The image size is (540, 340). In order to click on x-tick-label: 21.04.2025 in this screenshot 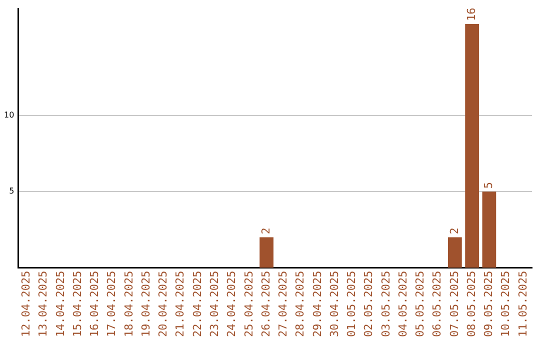, I will do `click(180, 304)`.